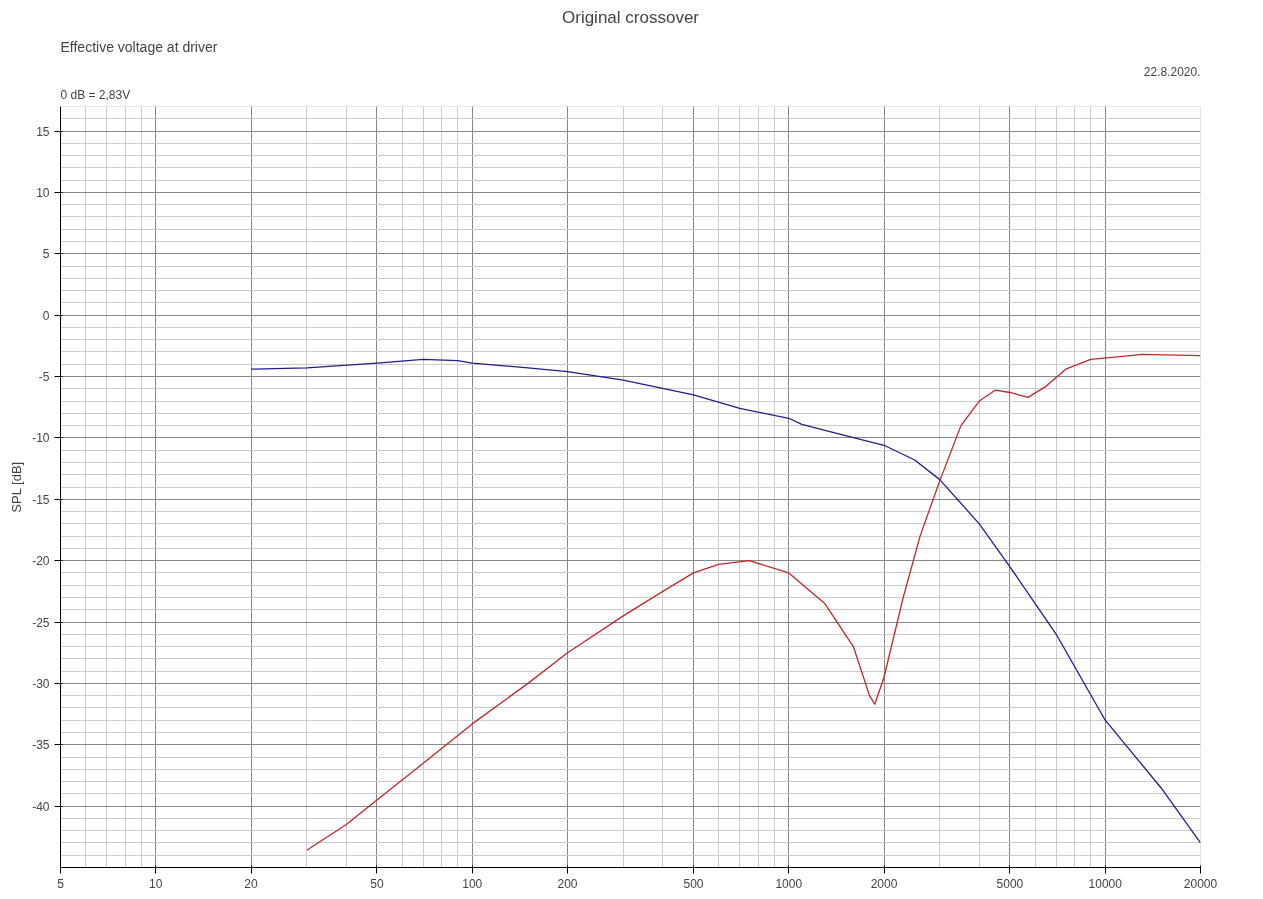  What do you see at coordinates (17, 487) in the screenshot?
I see `y-axis-title: SPL [dB]` at bounding box center [17, 487].